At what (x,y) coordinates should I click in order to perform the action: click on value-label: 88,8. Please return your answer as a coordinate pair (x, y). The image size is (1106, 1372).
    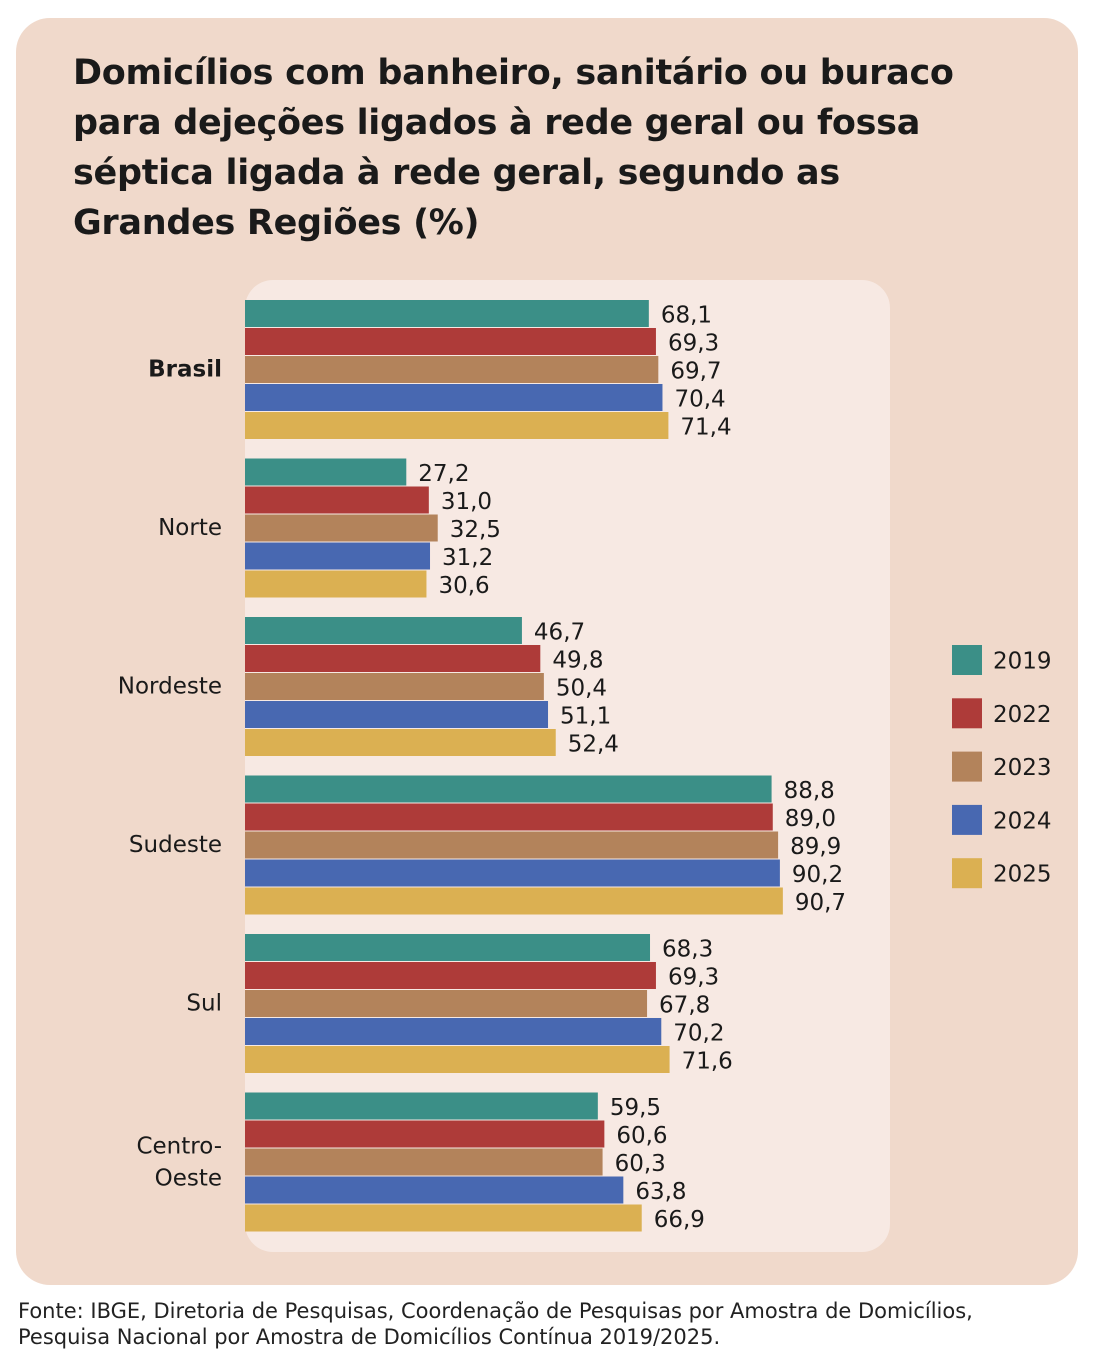
    Looking at the image, I should click on (809, 791).